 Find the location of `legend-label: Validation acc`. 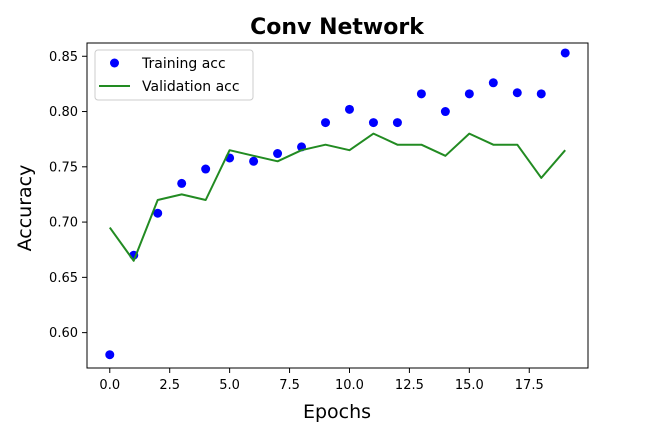

legend-label: Validation acc is located at coordinates (191, 87).